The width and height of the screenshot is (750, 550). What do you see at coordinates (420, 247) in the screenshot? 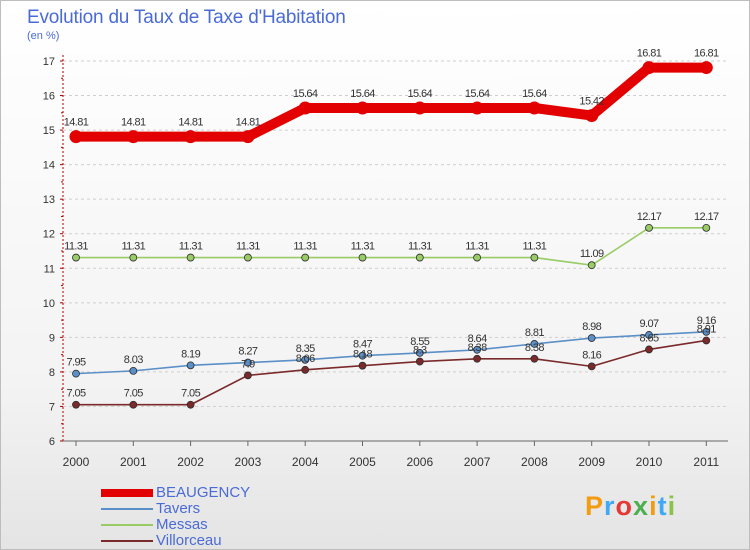
I see `data-label-messas-2006: 11.31` at bounding box center [420, 247].